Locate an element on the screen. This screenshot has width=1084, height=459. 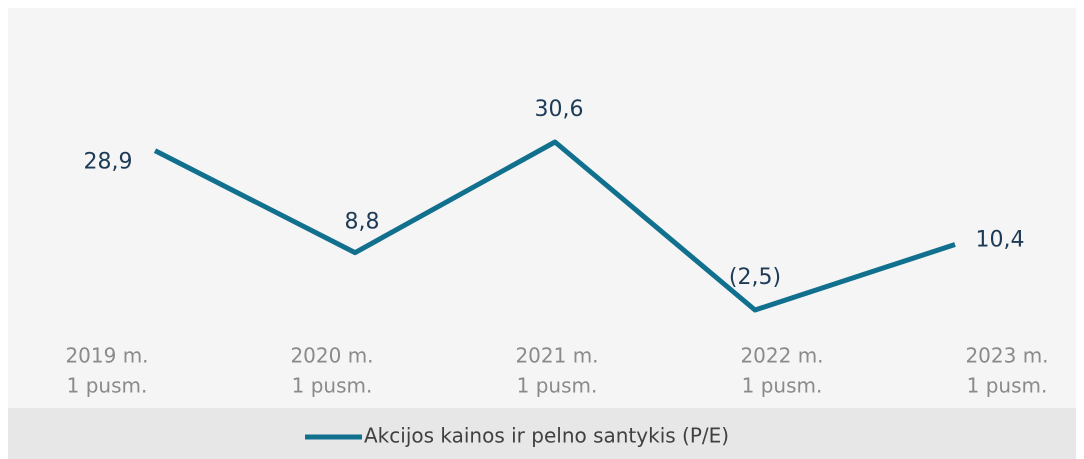
data-label: 8,8 is located at coordinates (362, 222).